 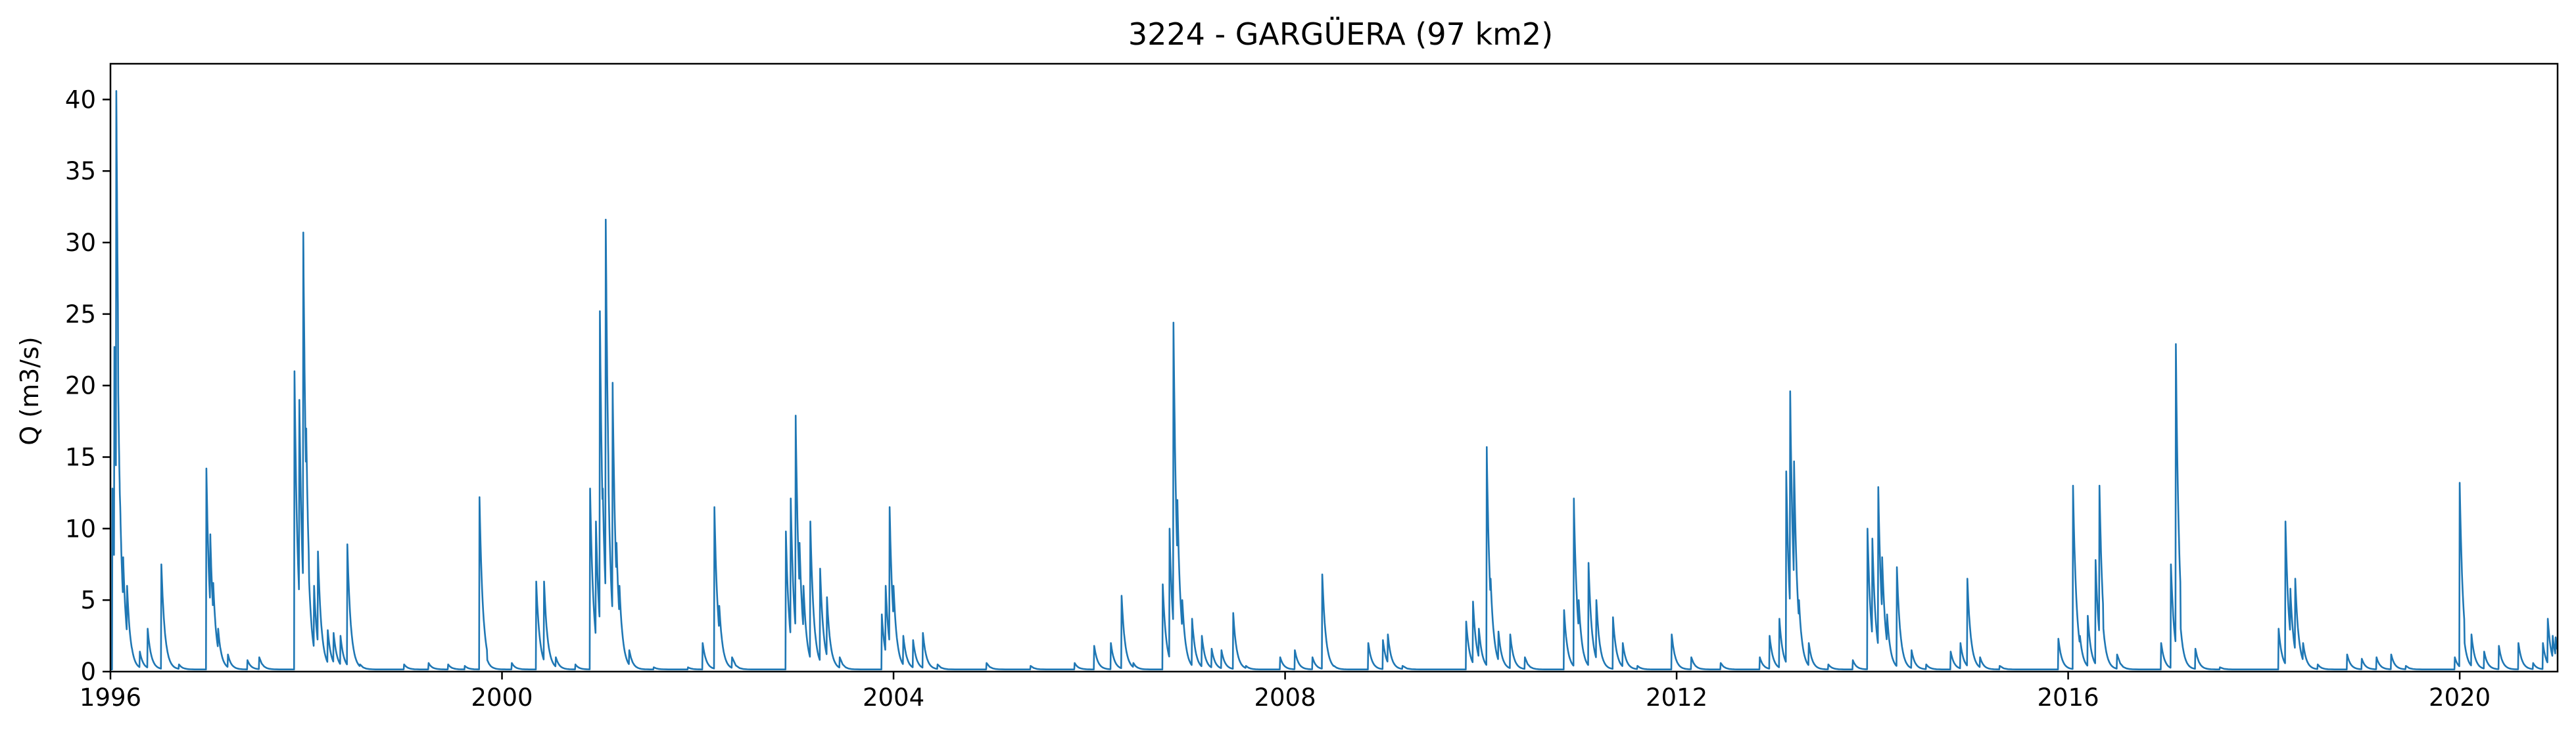 What do you see at coordinates (502, 698) in the screenshot?
I see `x-tick-label: 2000` at bounding box center [502, 698].